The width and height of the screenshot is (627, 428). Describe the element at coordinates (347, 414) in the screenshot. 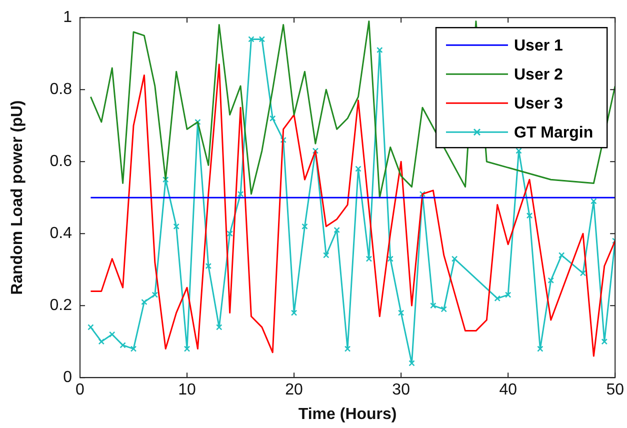

I see `x-axis-title: Time (Hours)` at that location.